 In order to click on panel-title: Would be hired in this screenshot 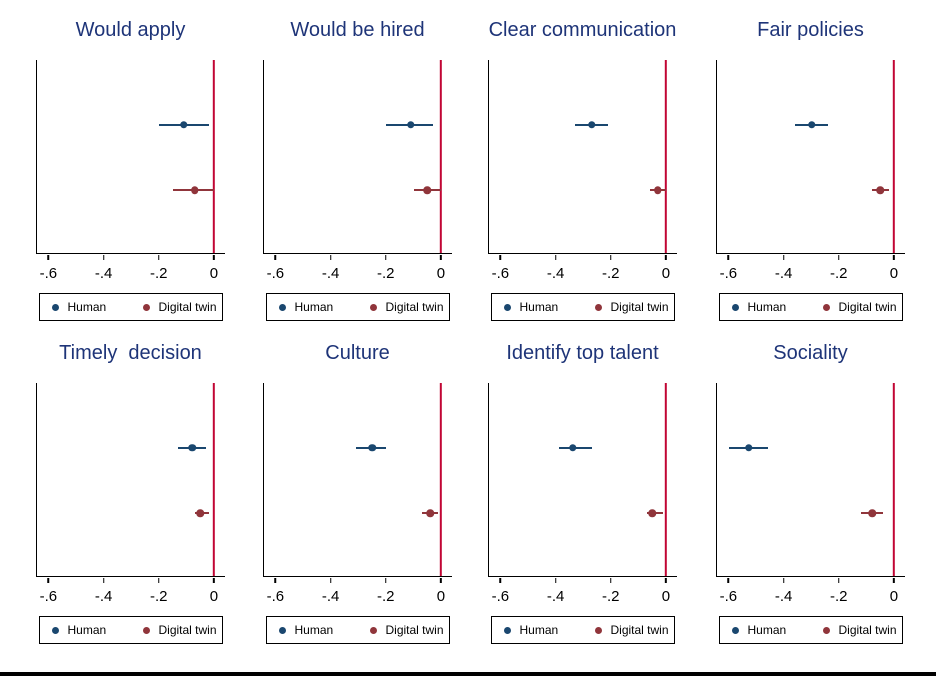, I will do `click(357, 30)`.